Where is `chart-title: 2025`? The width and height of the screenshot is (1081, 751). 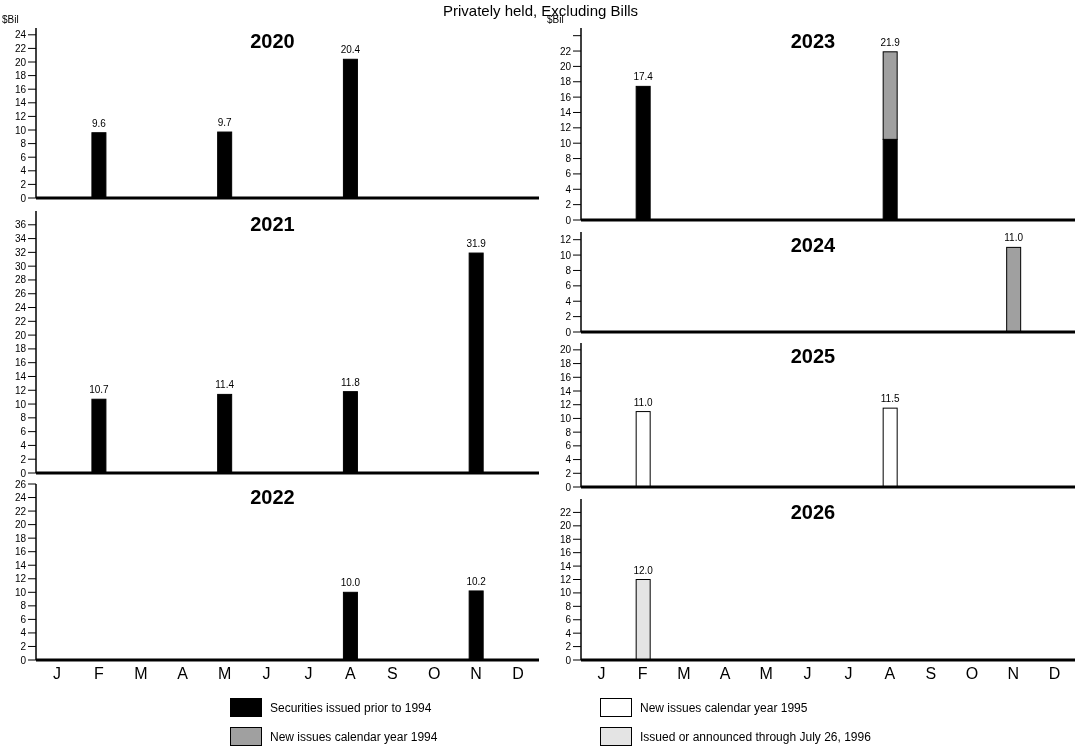 chart-title: 2025 is located at coordinates (813, 356).